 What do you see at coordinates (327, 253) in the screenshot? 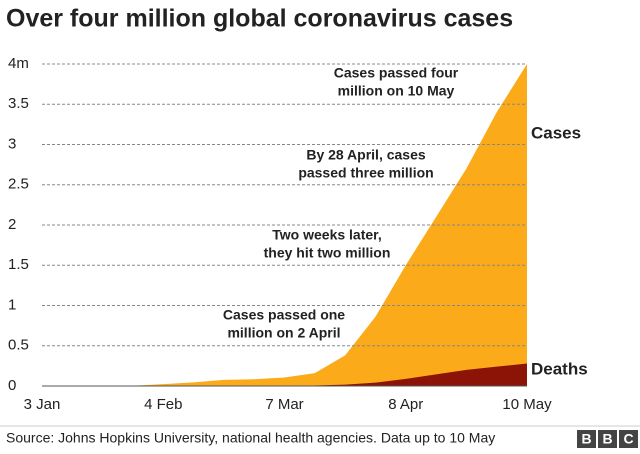
I see `annotation: they hit two million` at bounding box center [327, 253].